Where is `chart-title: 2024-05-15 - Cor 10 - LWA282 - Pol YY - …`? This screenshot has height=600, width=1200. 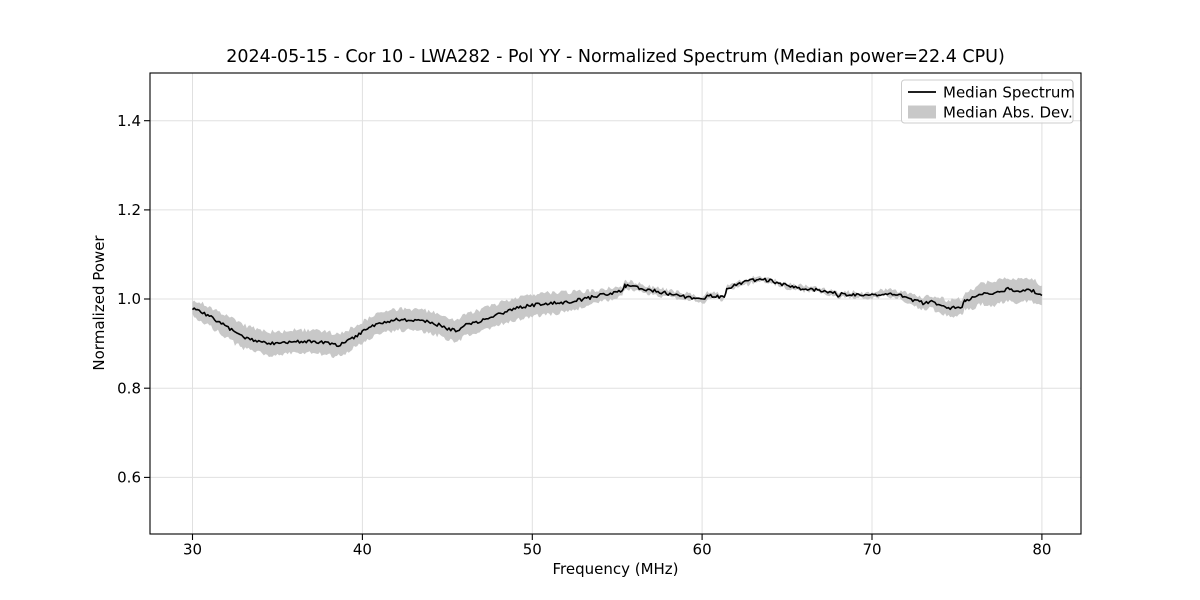 chart-title: 2024-05-15 - Cor 10 - LWA282 - Pol YY - … is located at coordinates (615, 57).